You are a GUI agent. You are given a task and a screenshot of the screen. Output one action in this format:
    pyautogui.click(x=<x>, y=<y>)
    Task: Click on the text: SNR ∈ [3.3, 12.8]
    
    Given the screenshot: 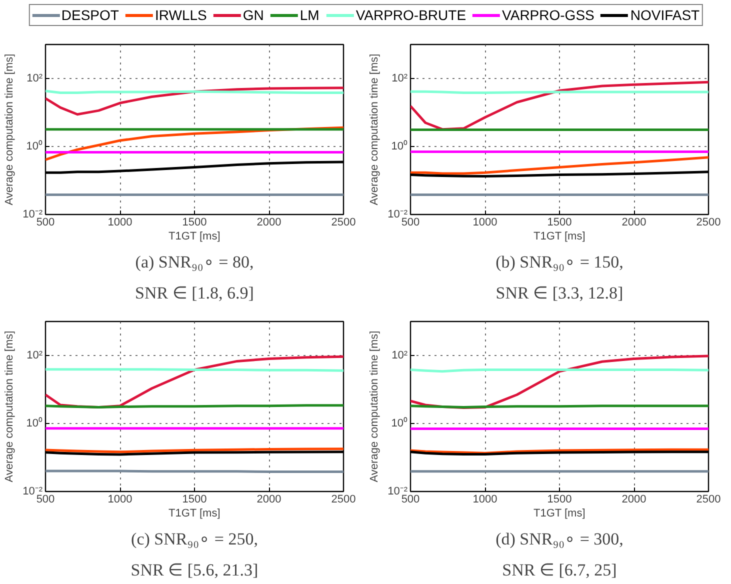 What is the action you would take?
    pyautogui.click(x=560, y=293)
    